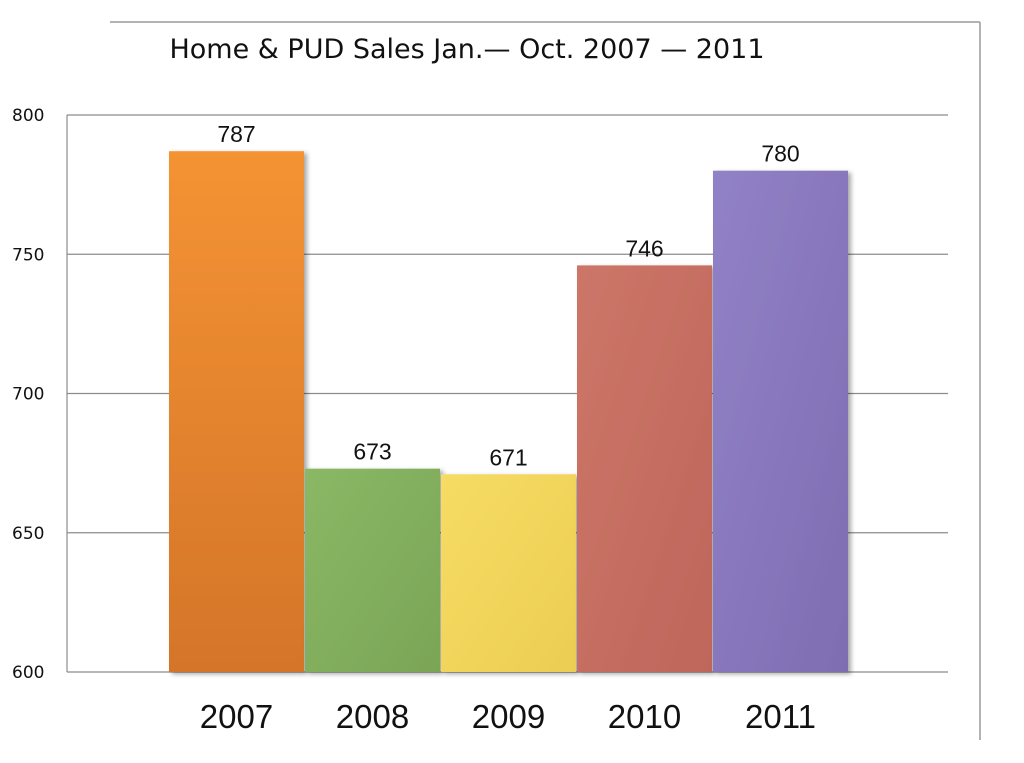  What do you see at coordinates (28, 116) in the screenshot?
I see `y-tick-label: 800` at bounding box center [28, 116].